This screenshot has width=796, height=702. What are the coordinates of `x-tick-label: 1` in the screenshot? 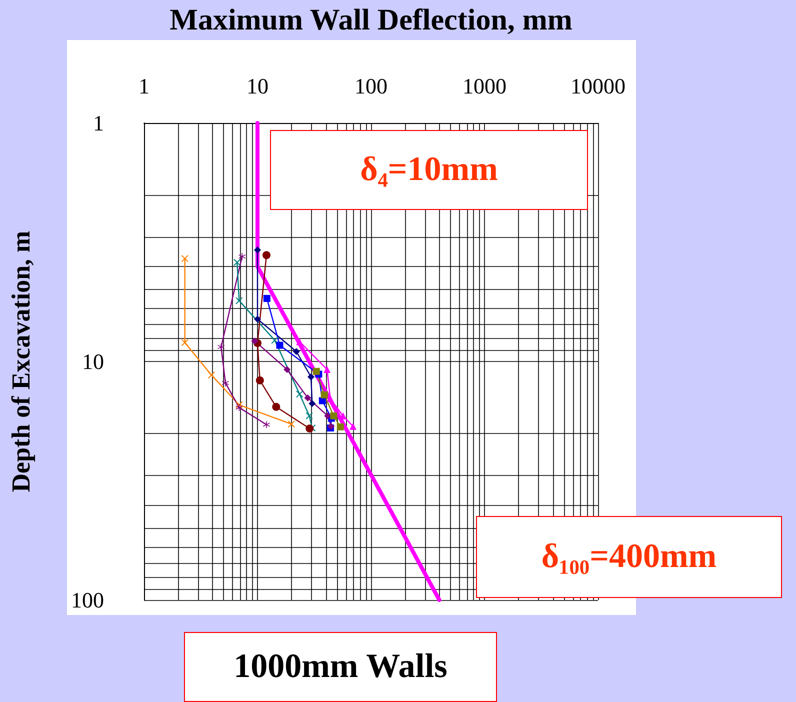 It's located at (144, 86).